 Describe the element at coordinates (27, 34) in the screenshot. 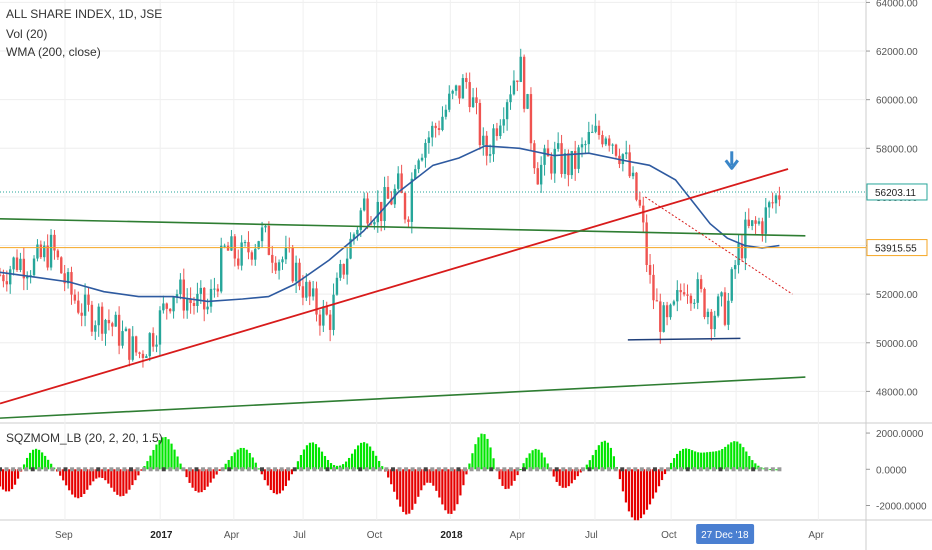

I see `volume-legend: Vol (20)` at that location.